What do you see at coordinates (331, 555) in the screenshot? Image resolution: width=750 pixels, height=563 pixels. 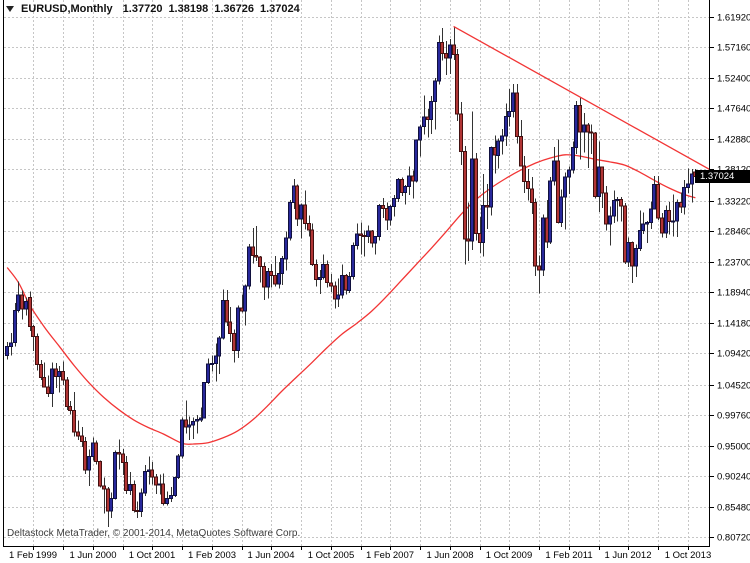 I see `date-axis-label: 1 Oct 2005` at bounding box center [331, 555].